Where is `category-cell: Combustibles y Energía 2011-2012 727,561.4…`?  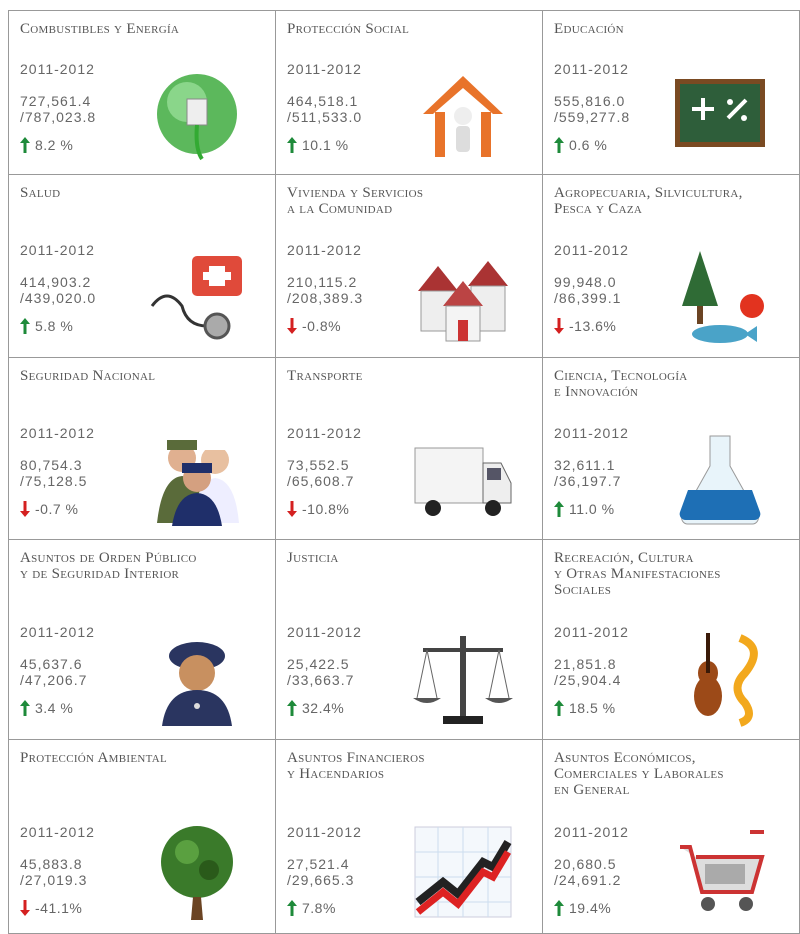 category-cell: Combustibles y Energía 2011-2012 727,561.4… is located at coordinates (142, 92).